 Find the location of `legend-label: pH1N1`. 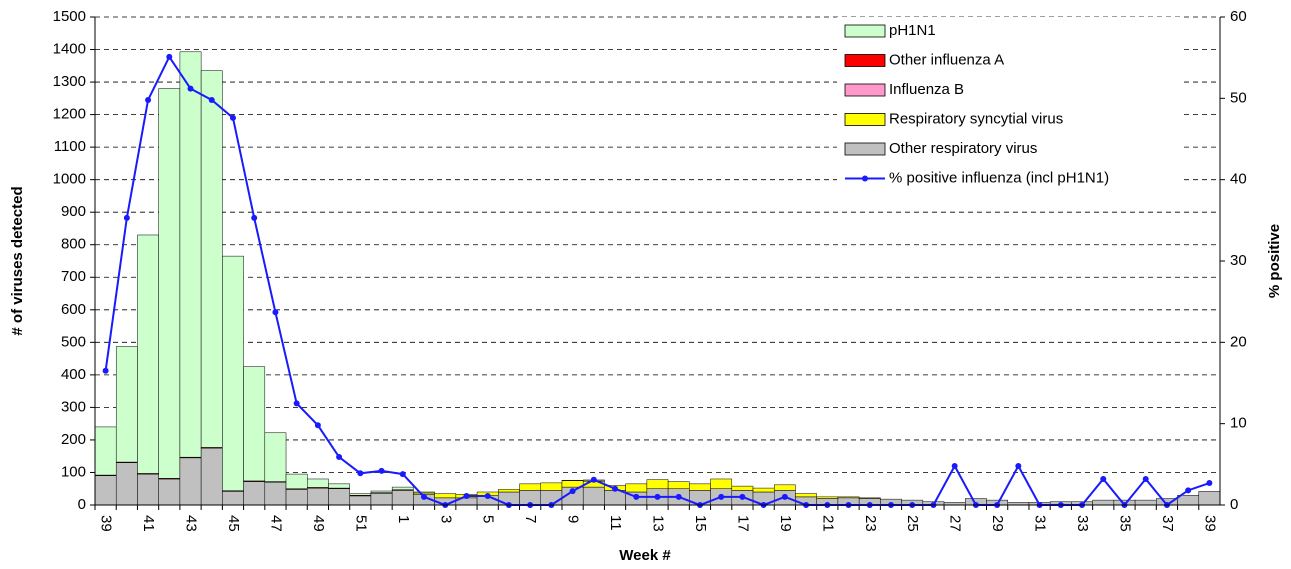

legend-label: pH1N1 is located at coordinates (912, 30).